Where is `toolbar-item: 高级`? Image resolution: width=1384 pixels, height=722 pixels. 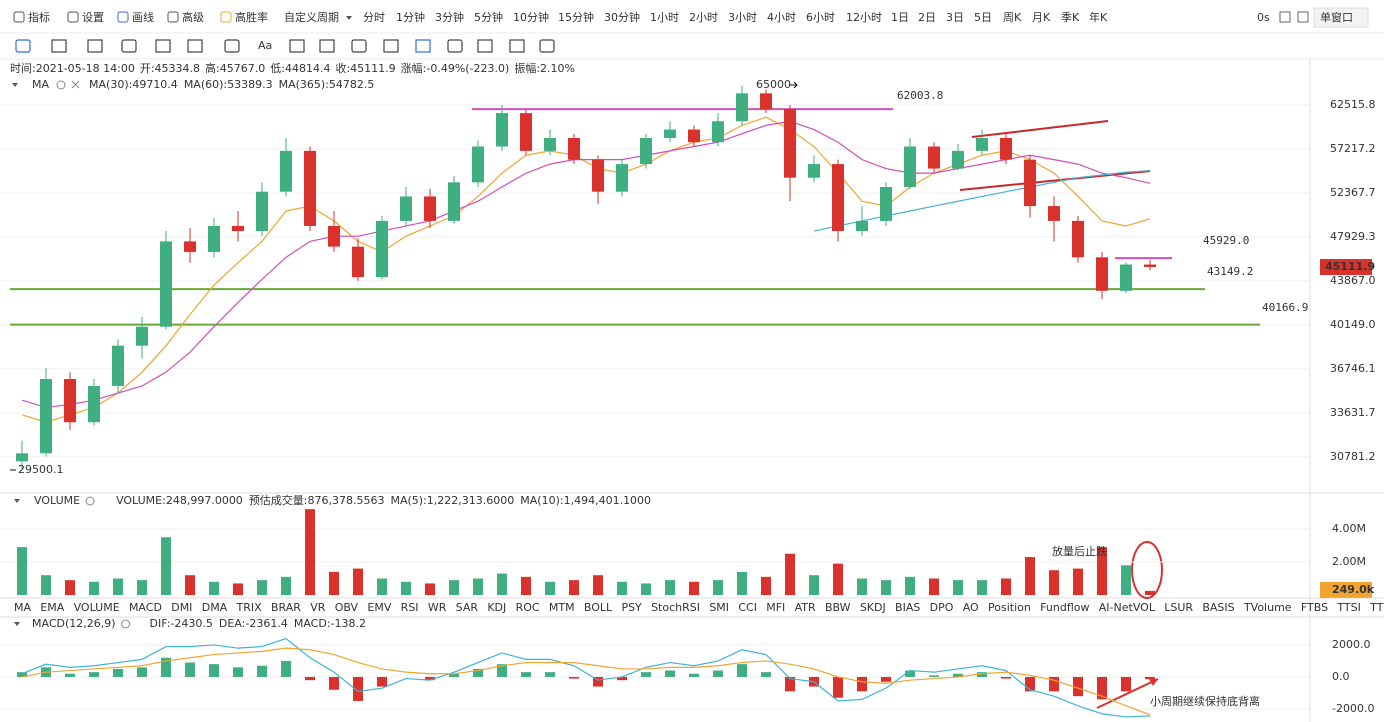
toolbar-item: 高级 is located at coordinates (193, 17).